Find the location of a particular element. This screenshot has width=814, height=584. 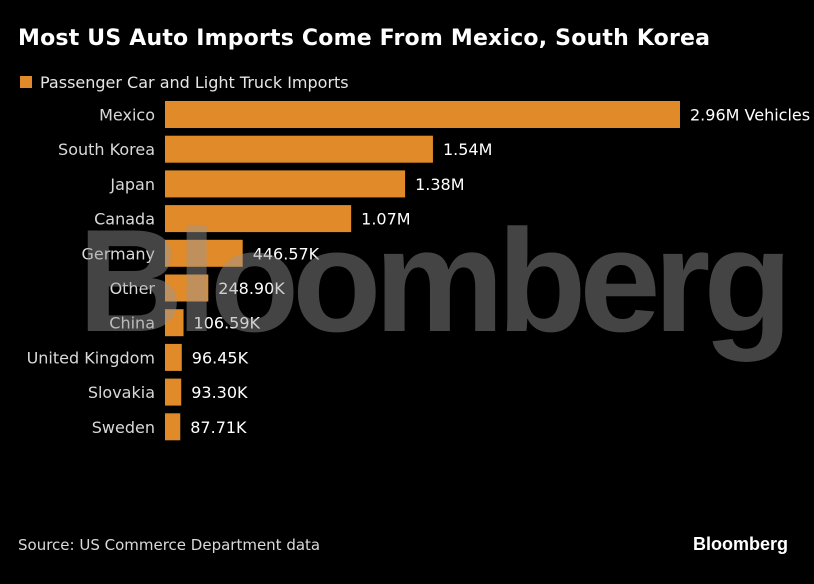

bar-slovakia is located at coordinates (173, 392).